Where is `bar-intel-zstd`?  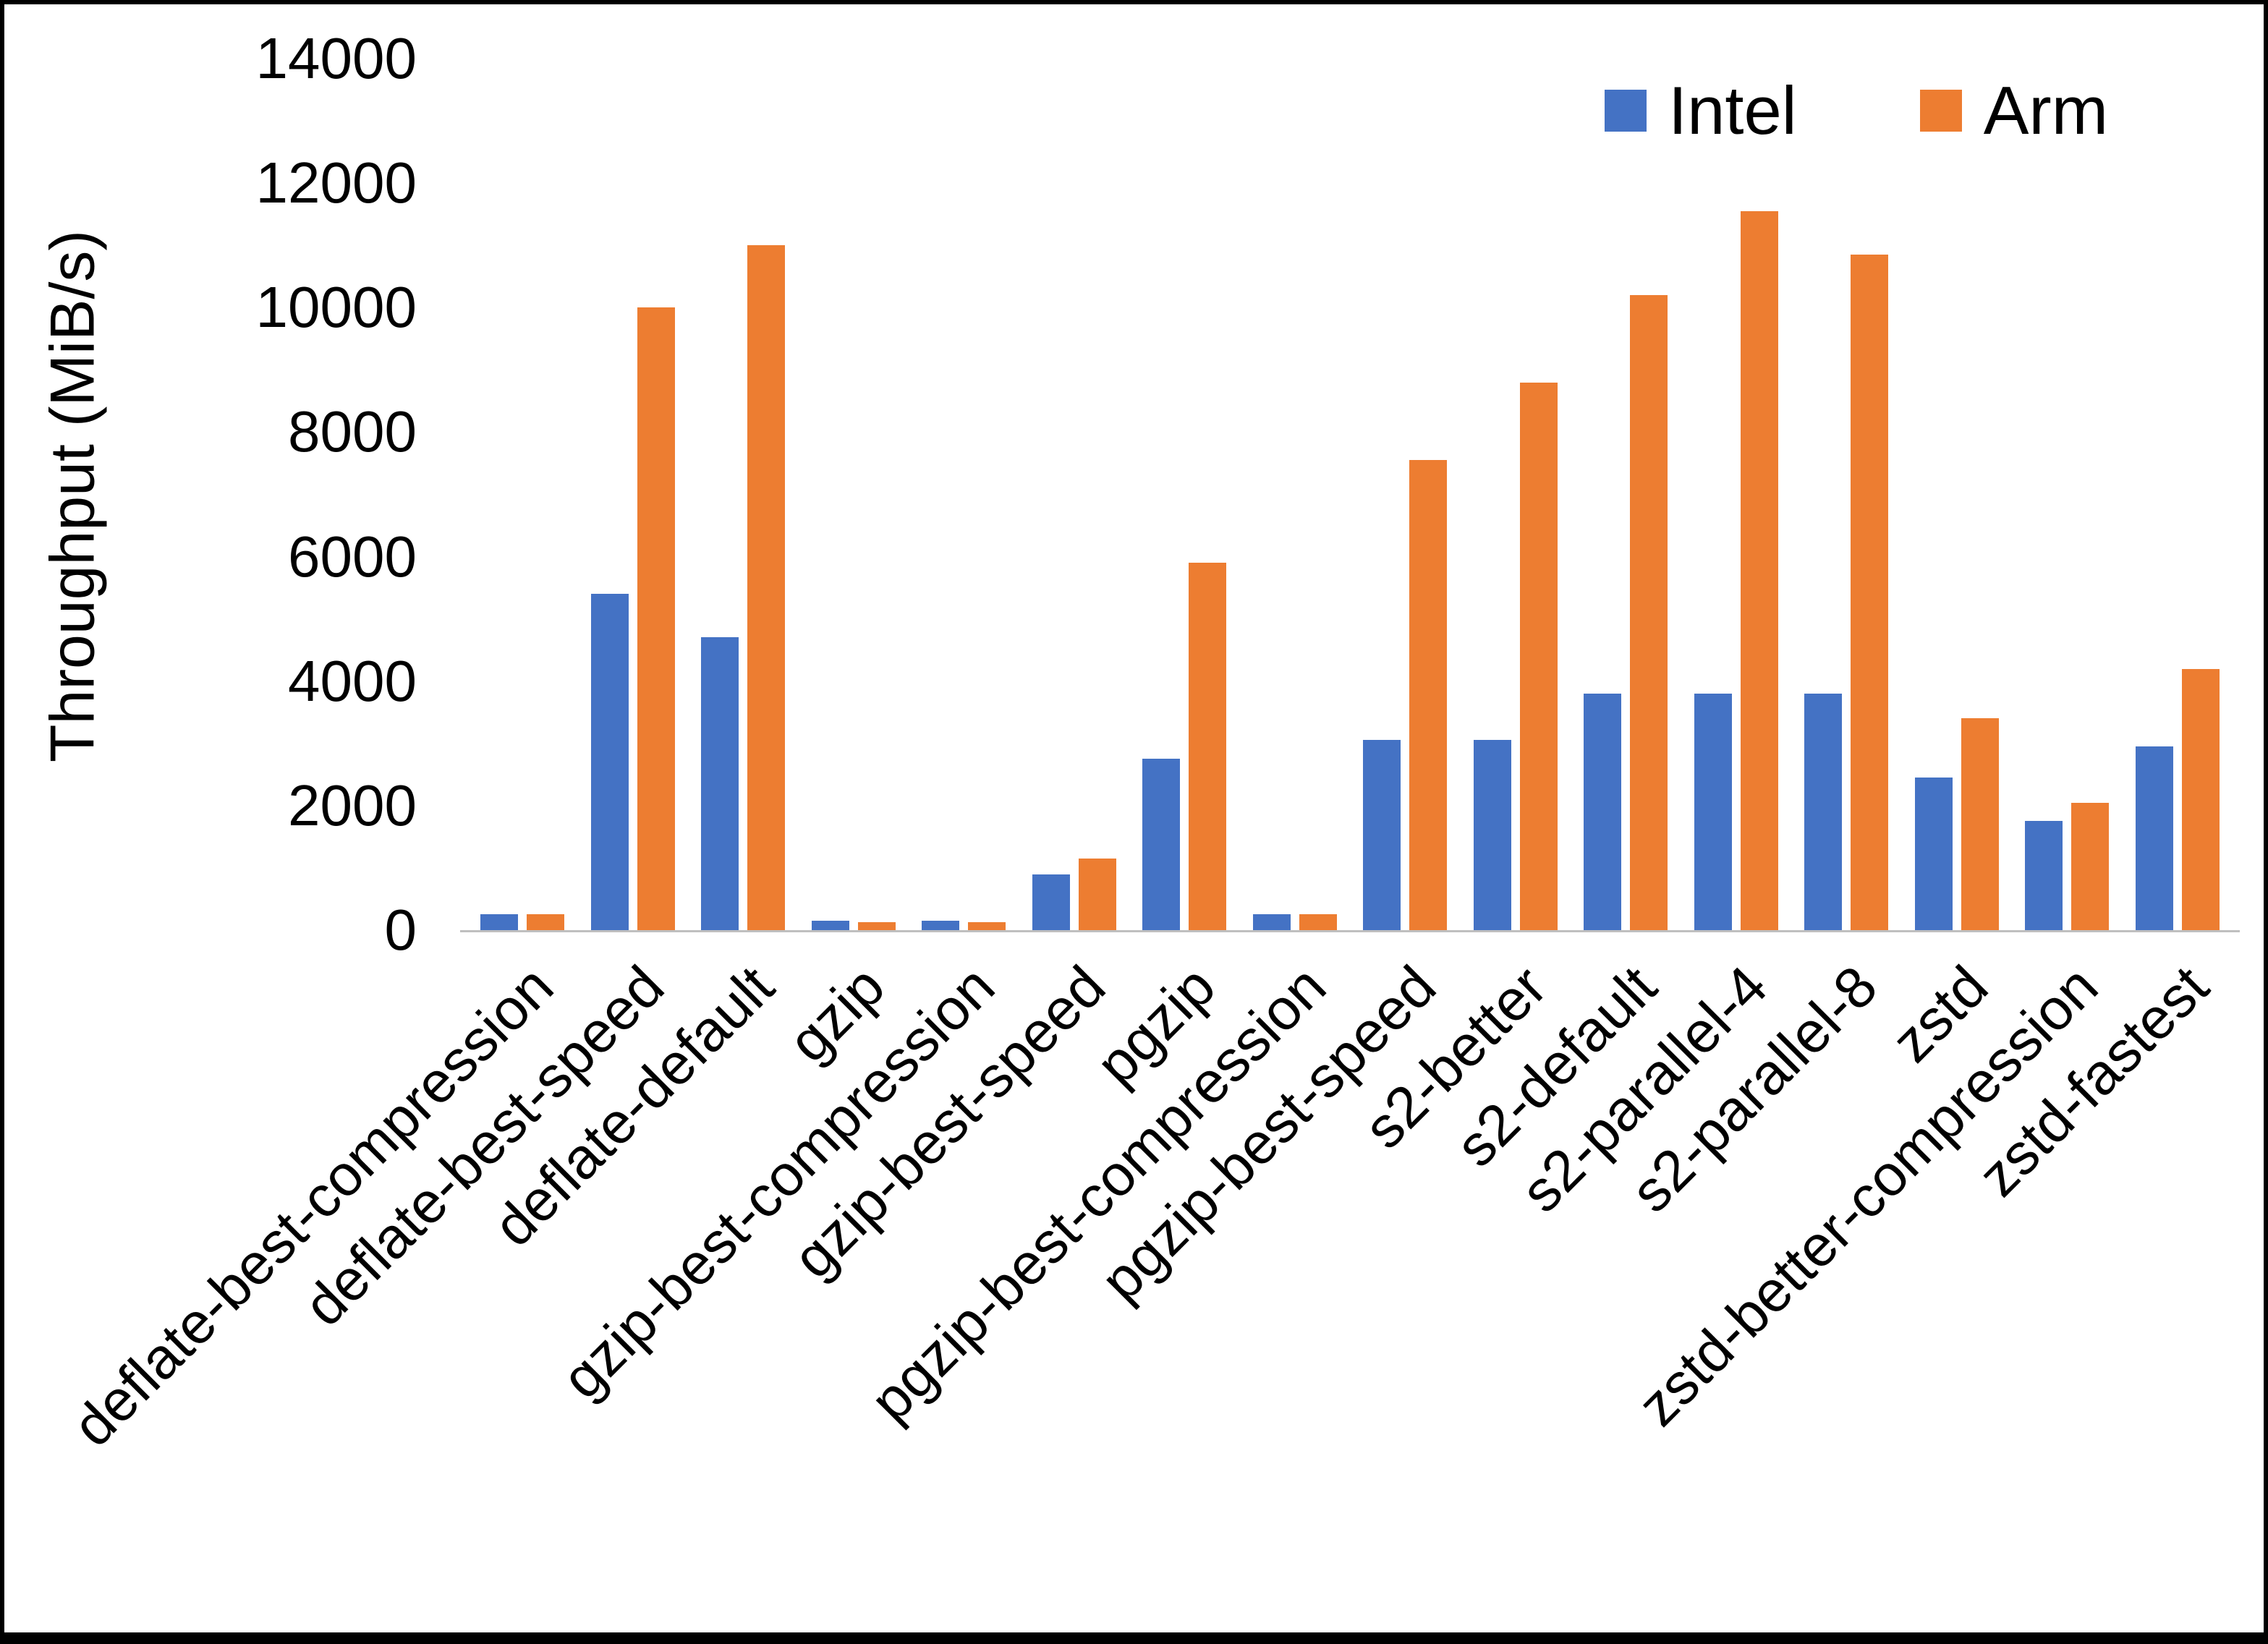 bar-intel-zstd is located at coordinates (1933, 854).